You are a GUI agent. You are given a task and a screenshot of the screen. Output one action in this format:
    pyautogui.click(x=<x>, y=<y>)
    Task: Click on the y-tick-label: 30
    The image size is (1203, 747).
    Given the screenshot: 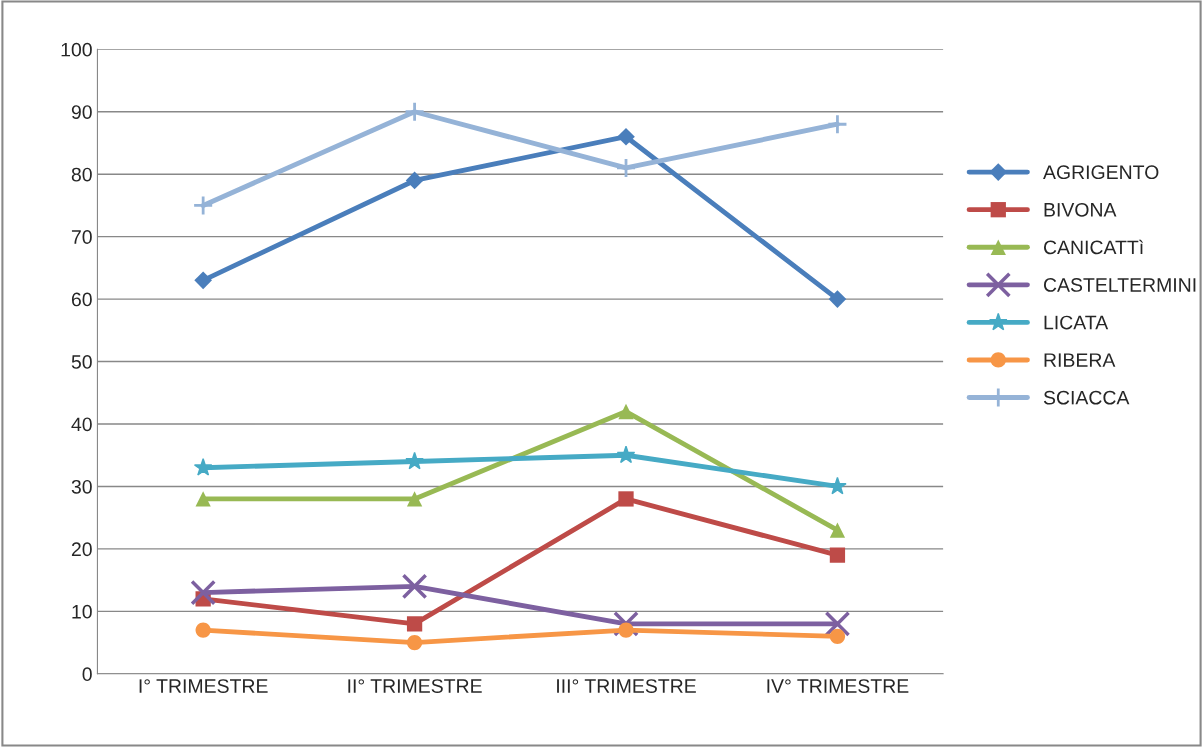 What is the action you would take?
    pyautogui.click(x=81, y=486)
    